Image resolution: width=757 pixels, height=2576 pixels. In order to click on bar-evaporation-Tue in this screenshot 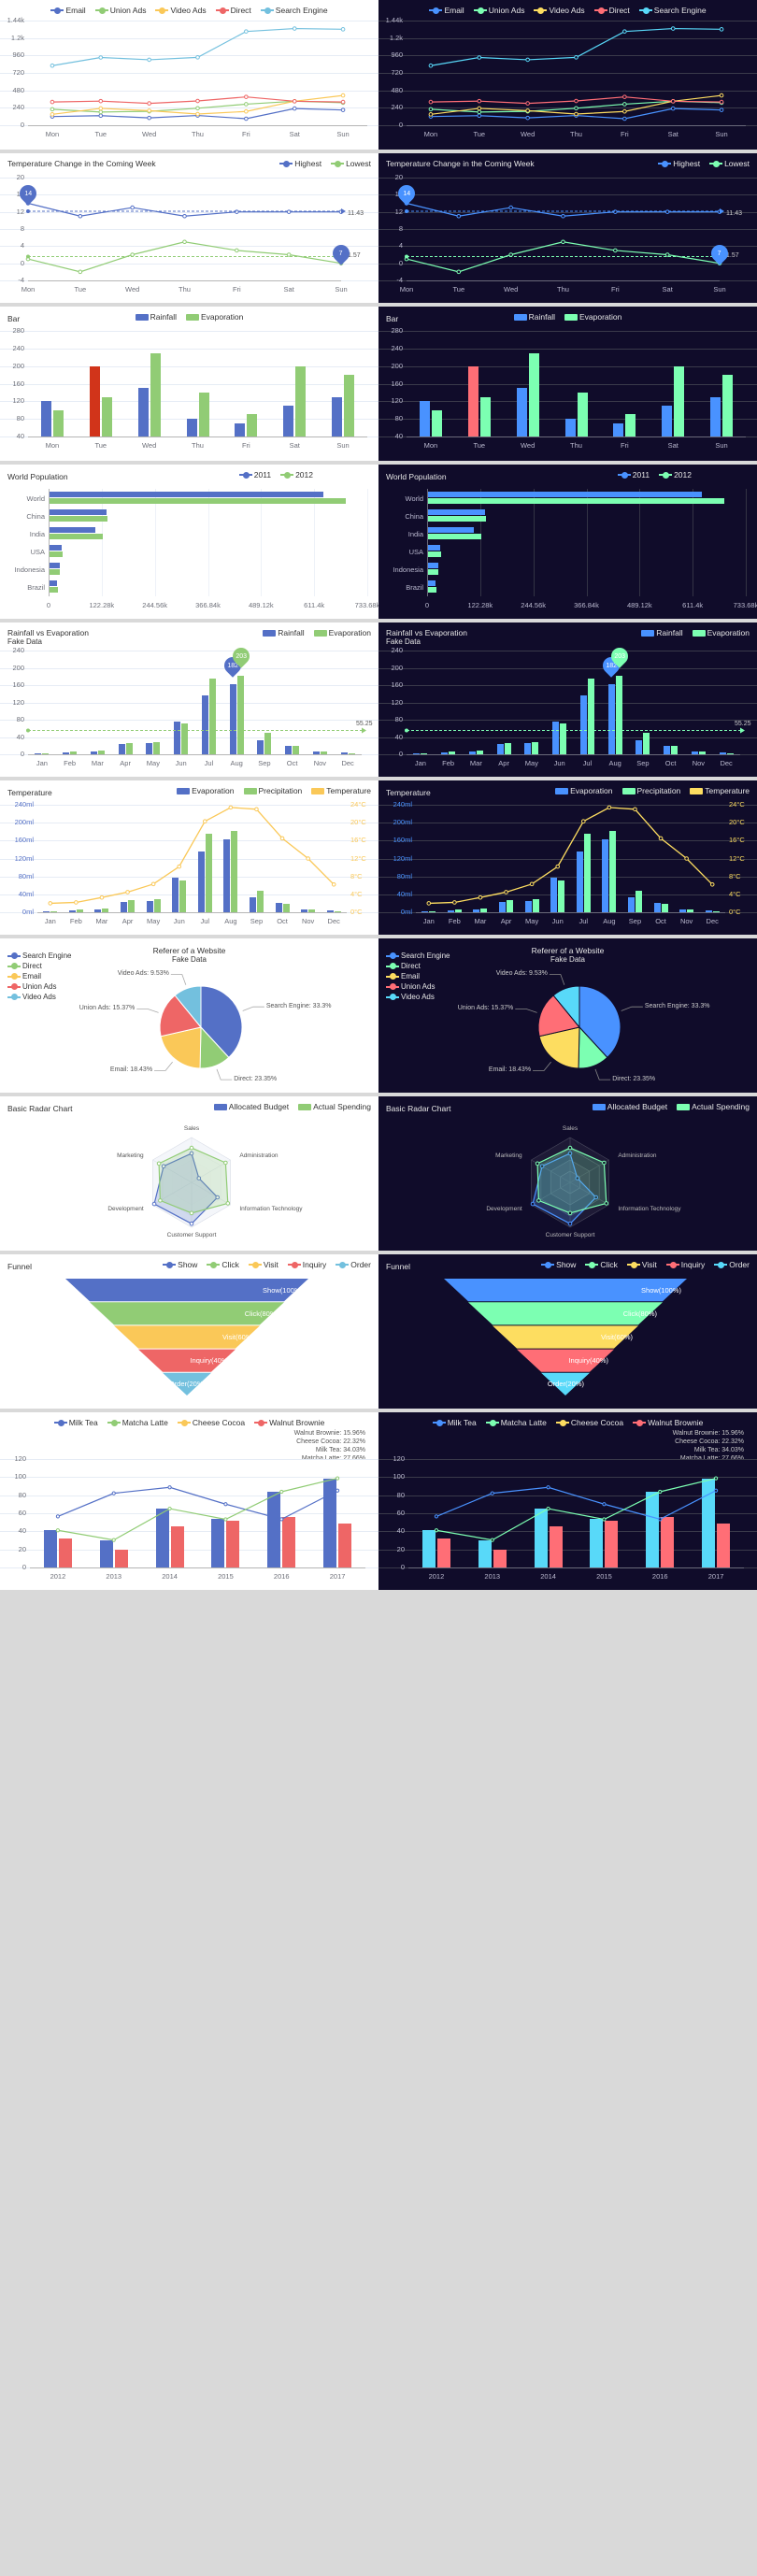, I will do `click(485, 416)`.